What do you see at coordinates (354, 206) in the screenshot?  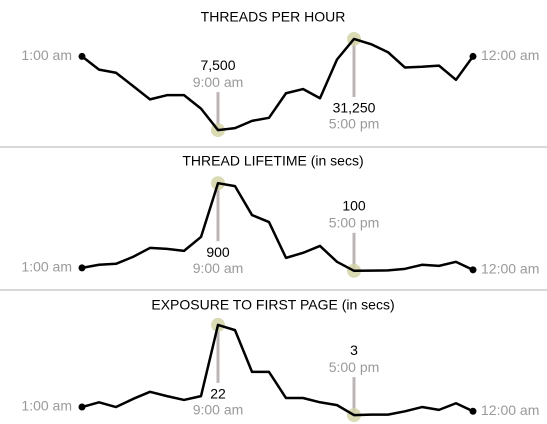 I see `annotation-value: 100` at bounding box center [354, 206].